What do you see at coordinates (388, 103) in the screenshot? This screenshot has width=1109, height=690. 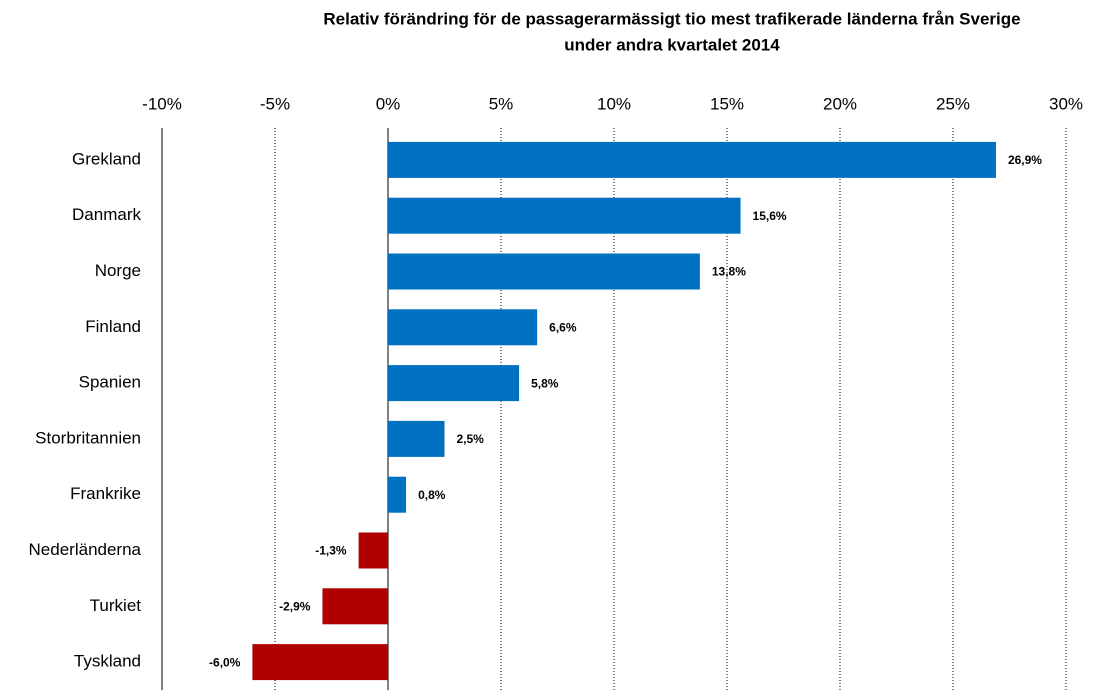 I see `x-tick-label: 0%` at bounding box center [388, 103].